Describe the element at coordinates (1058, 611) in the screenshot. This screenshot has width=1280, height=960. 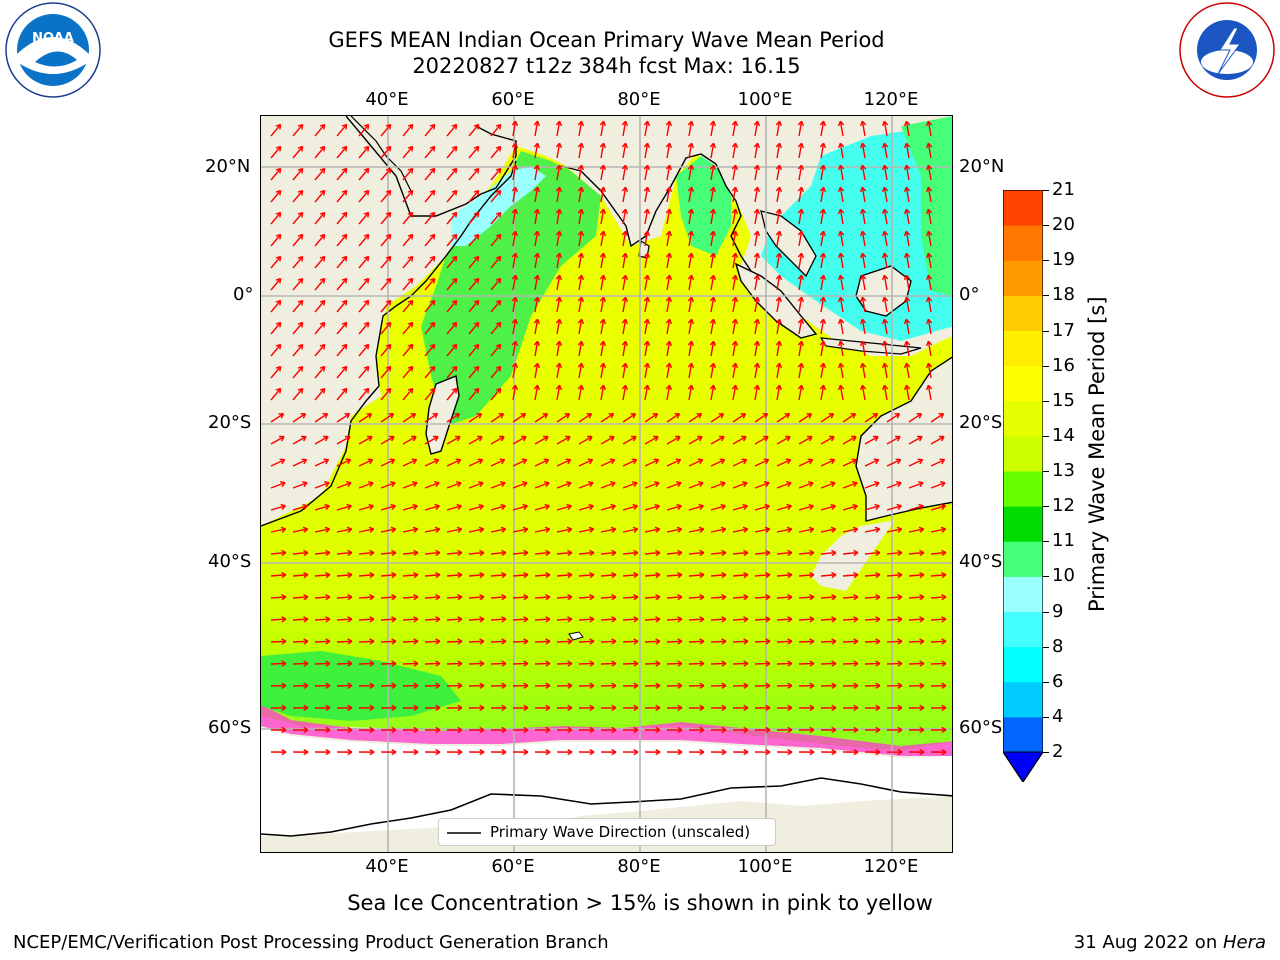
I see `colorbar-tick-label: 9` at that location.